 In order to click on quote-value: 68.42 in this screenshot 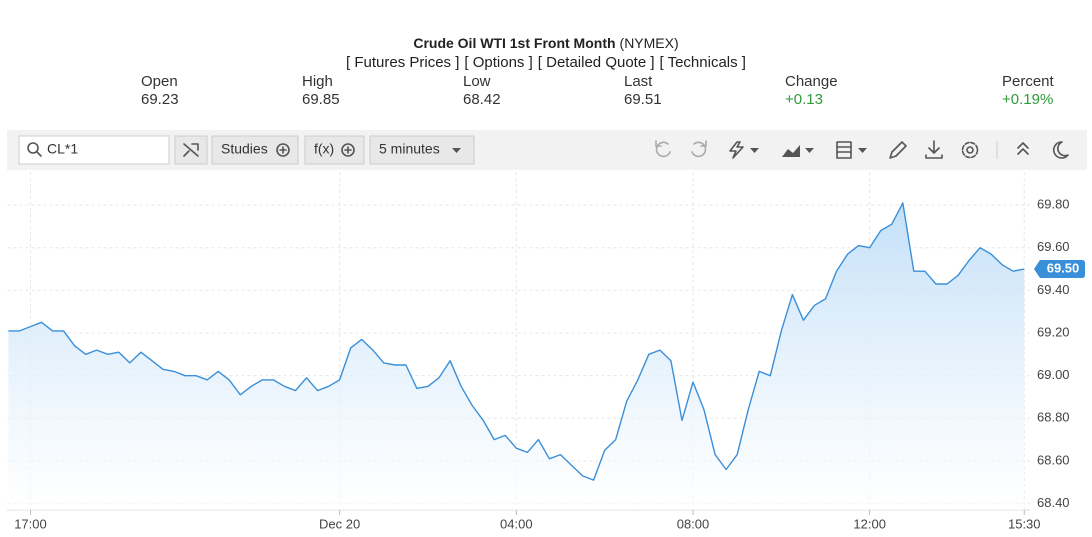, I will do `click(482, 99)`.